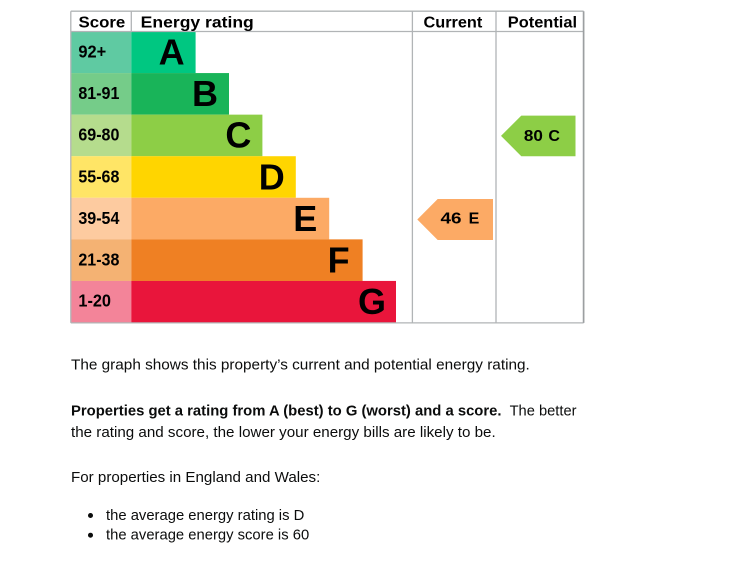 The width and height of the screenshot is (737, 578). I want to click on svg-text: 55-68, so click(98, 176).